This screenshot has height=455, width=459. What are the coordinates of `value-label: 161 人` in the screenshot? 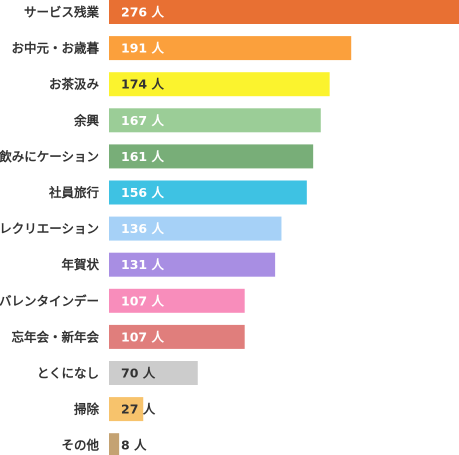 It's located at (142, 156).